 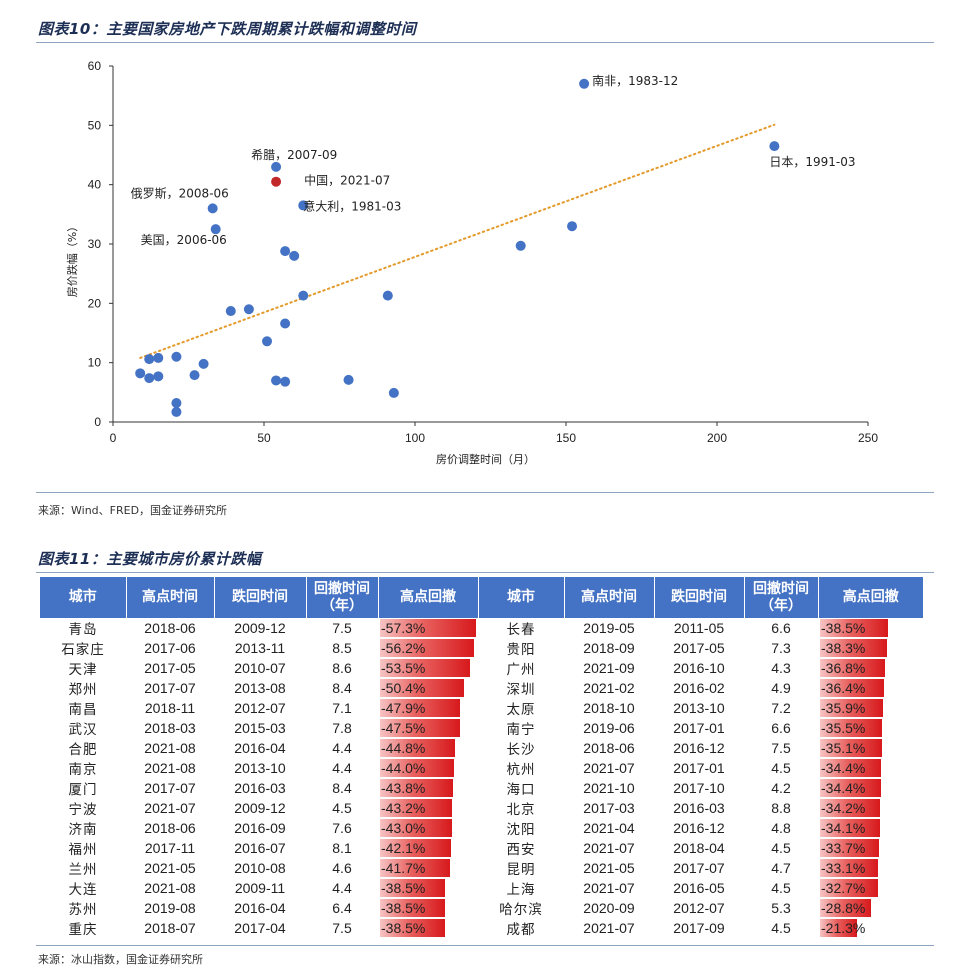 I want to click on drawdown-value: -56.2%, so click(x=403, y=648).